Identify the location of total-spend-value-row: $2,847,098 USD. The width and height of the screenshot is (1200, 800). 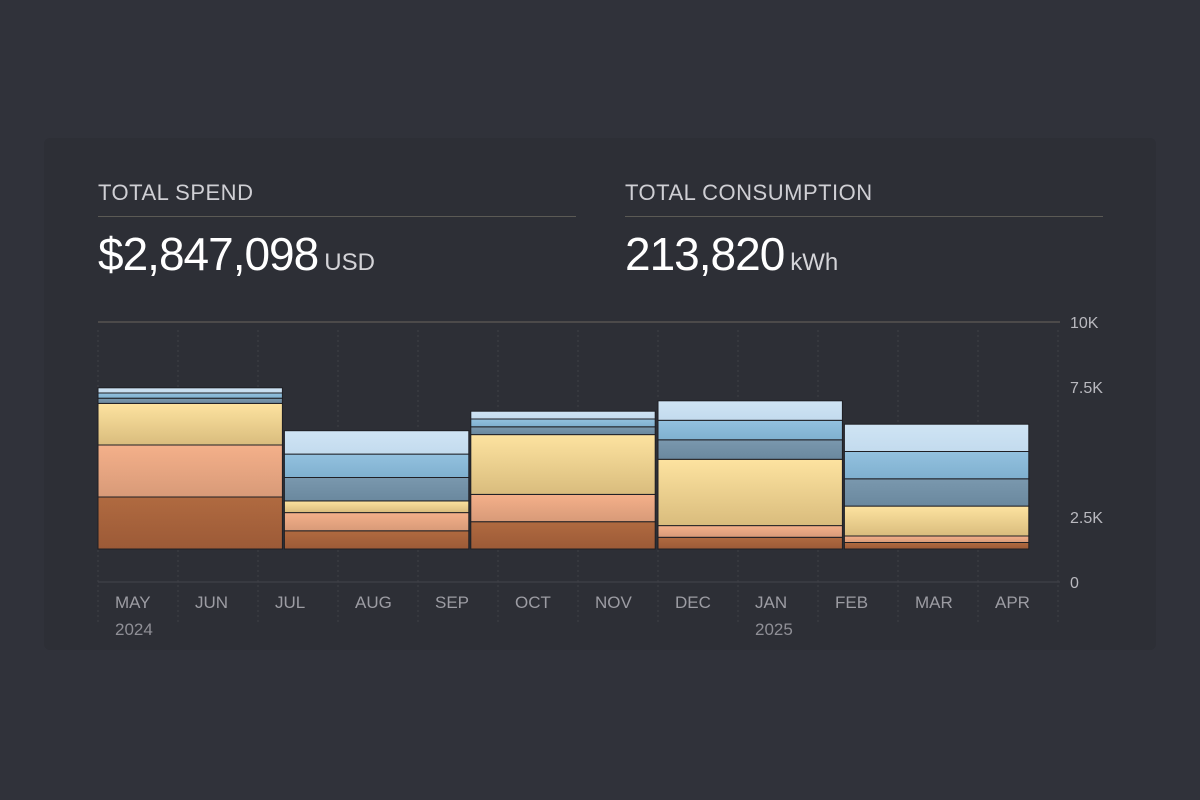
(337, 254).